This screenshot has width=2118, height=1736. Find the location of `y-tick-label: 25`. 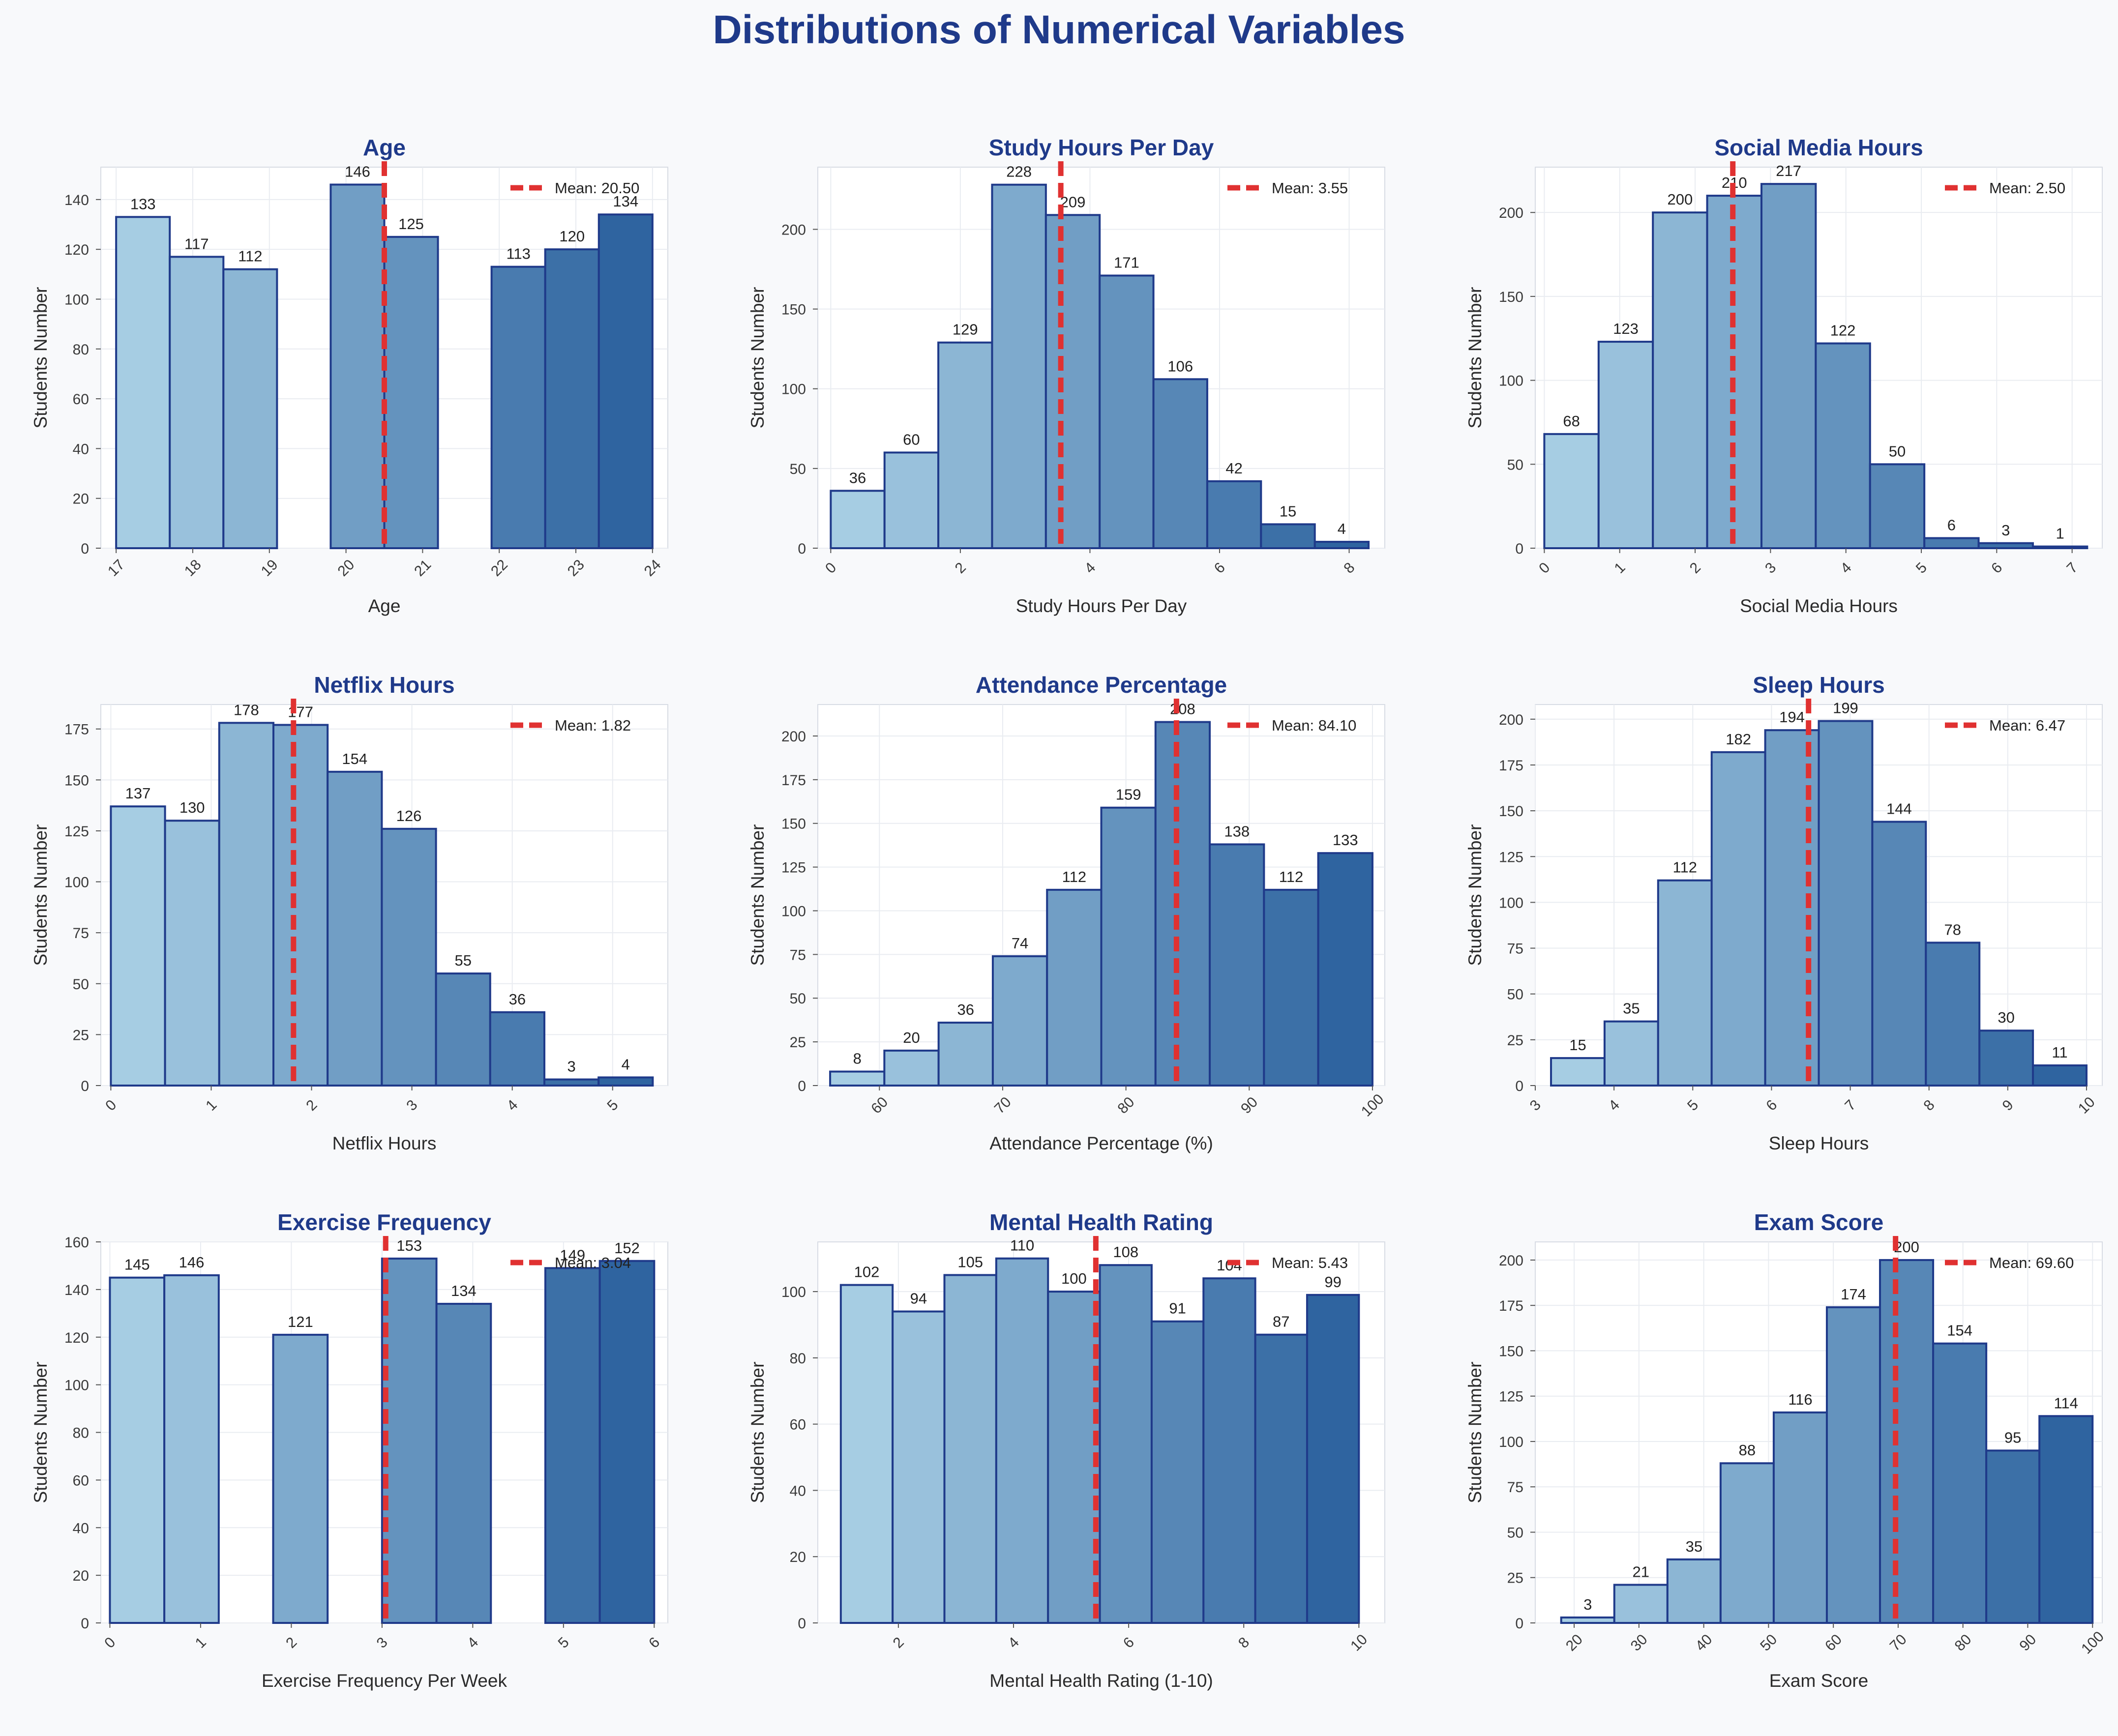

y-tick-label: 25 is located at coordinates (1515, 1040).